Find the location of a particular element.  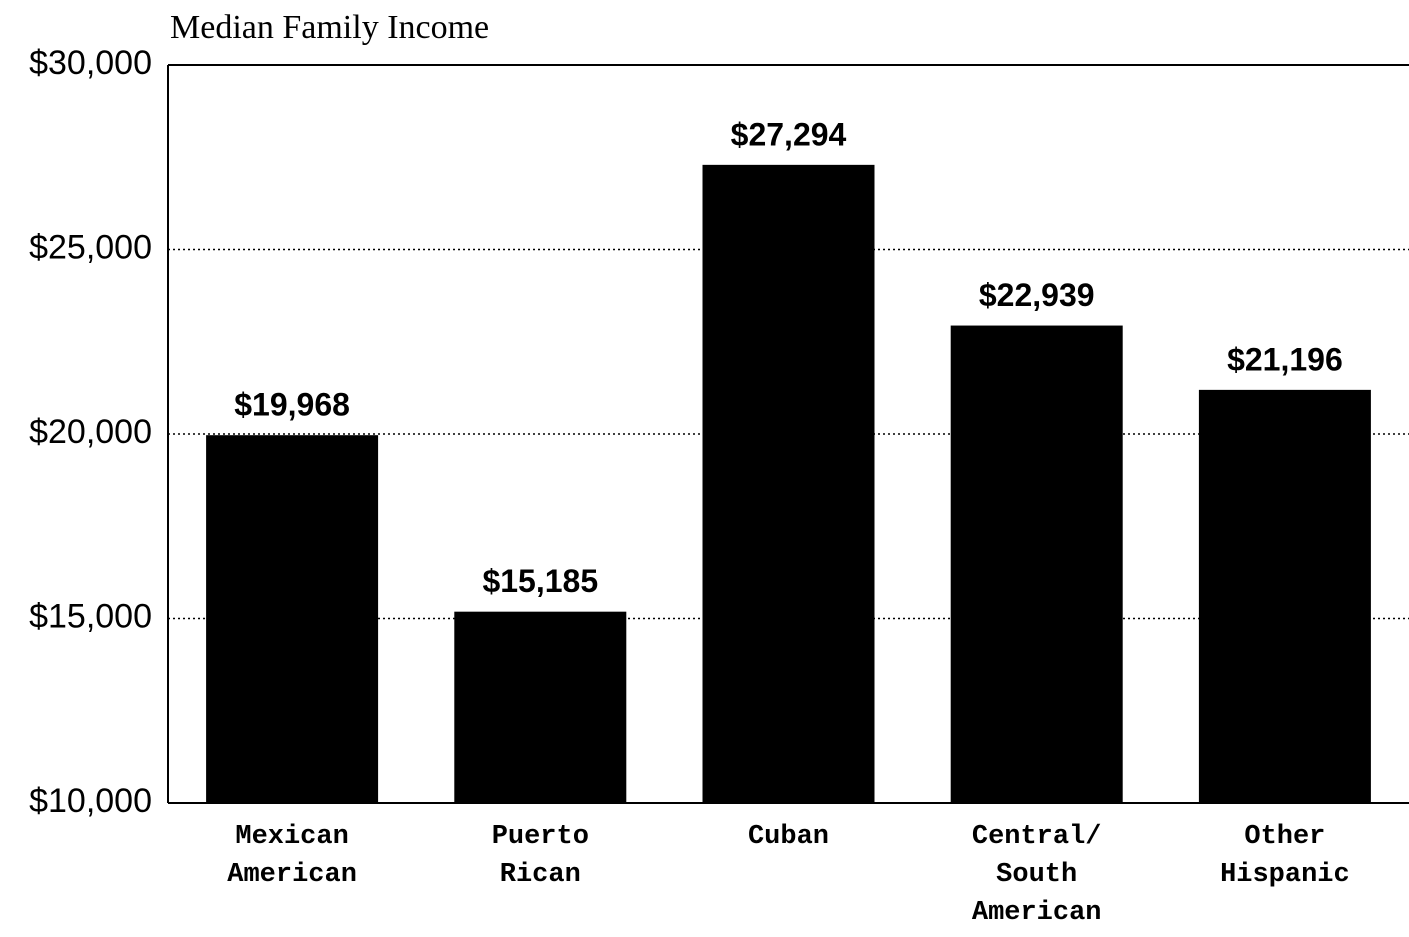

value-label: $21,196 is located at coordinates (1285, 359).